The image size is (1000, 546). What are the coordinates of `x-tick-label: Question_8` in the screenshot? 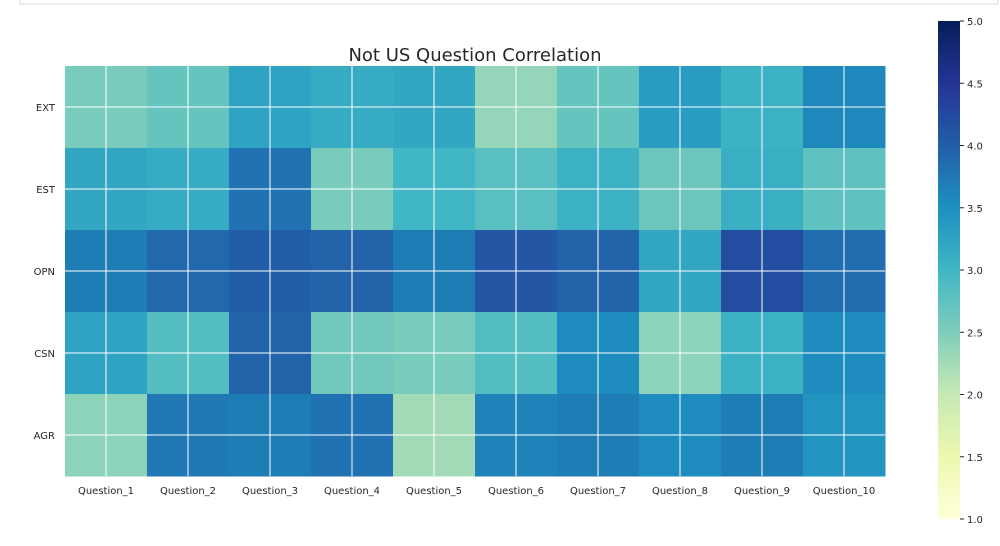 It's located at (680, 491).